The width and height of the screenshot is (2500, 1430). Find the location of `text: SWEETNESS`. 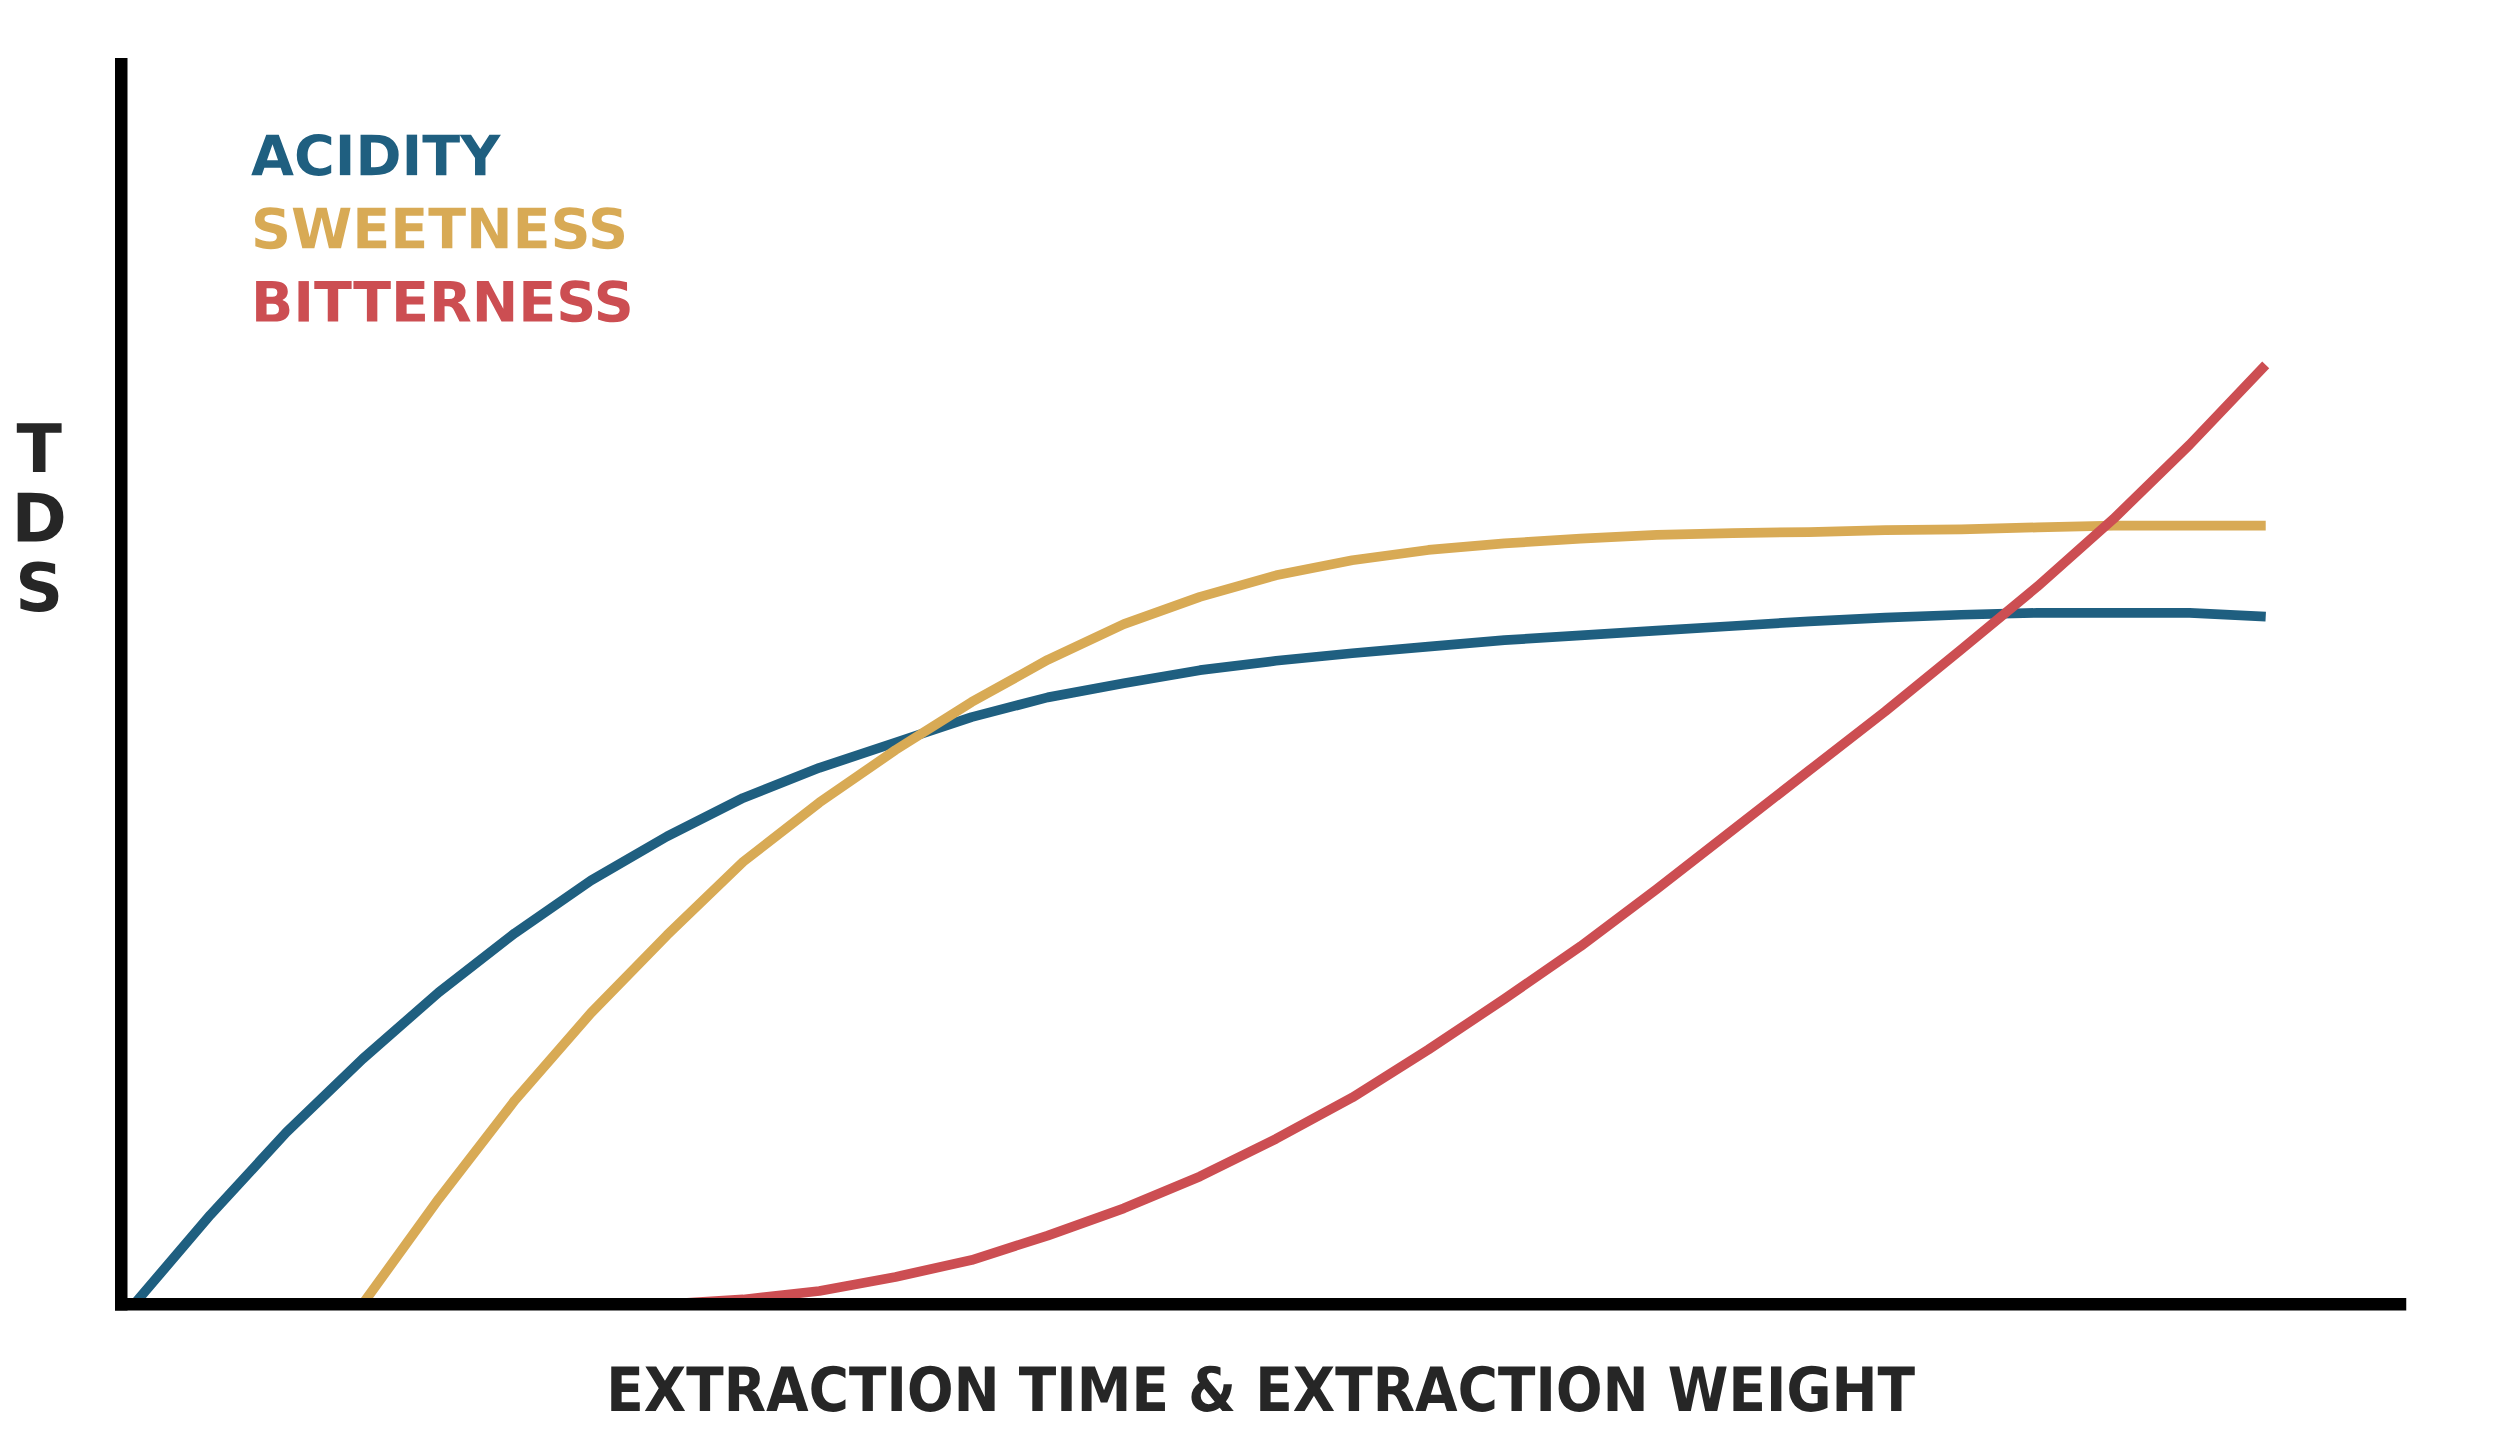

text: SWEETNESS is located at coordinates (439, 228).